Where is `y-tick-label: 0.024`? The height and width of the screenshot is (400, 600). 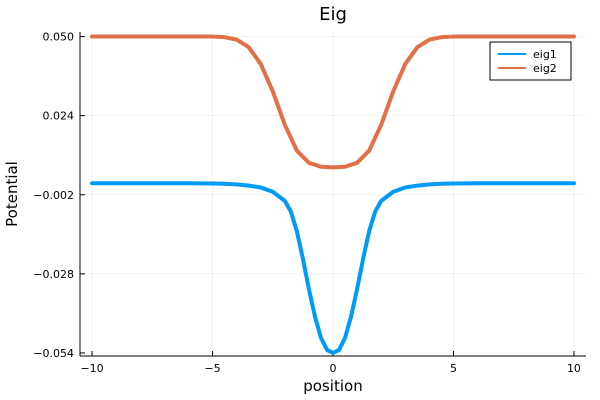 y-tick-label: 0.024 is located at coordinates (59, 116).